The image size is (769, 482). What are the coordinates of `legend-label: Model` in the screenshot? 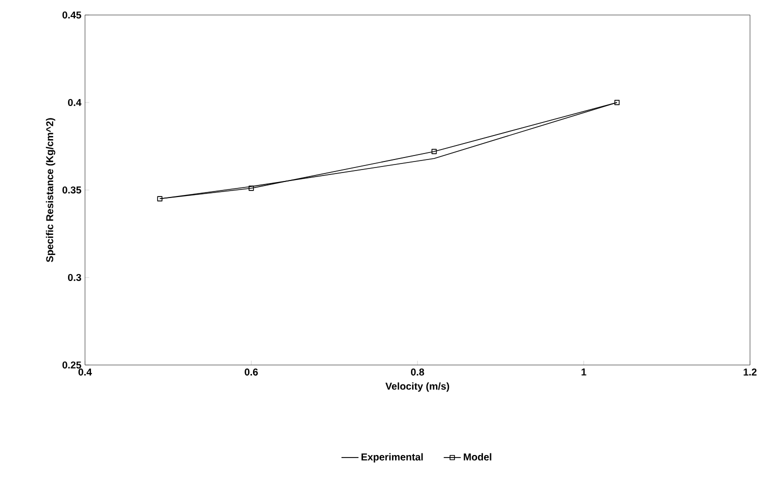 It's located at (478, 456).